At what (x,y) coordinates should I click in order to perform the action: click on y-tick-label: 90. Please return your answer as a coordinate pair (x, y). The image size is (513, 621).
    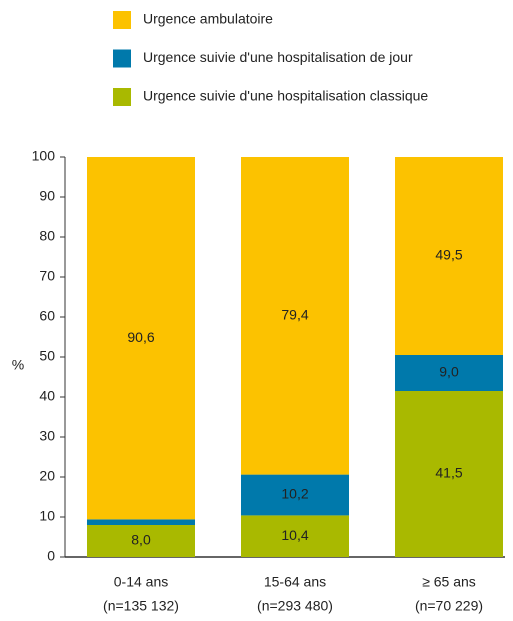
    Looking at the image, I should click on (47, 196).